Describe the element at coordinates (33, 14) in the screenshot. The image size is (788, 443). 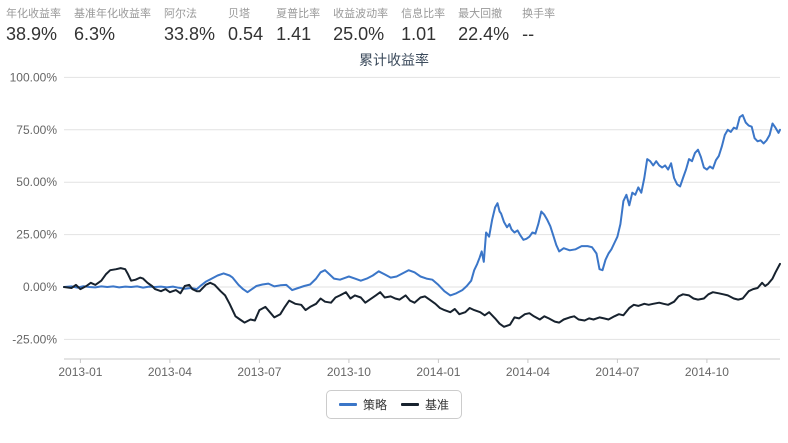
I see `metric-label: 年化收益率` at that location.